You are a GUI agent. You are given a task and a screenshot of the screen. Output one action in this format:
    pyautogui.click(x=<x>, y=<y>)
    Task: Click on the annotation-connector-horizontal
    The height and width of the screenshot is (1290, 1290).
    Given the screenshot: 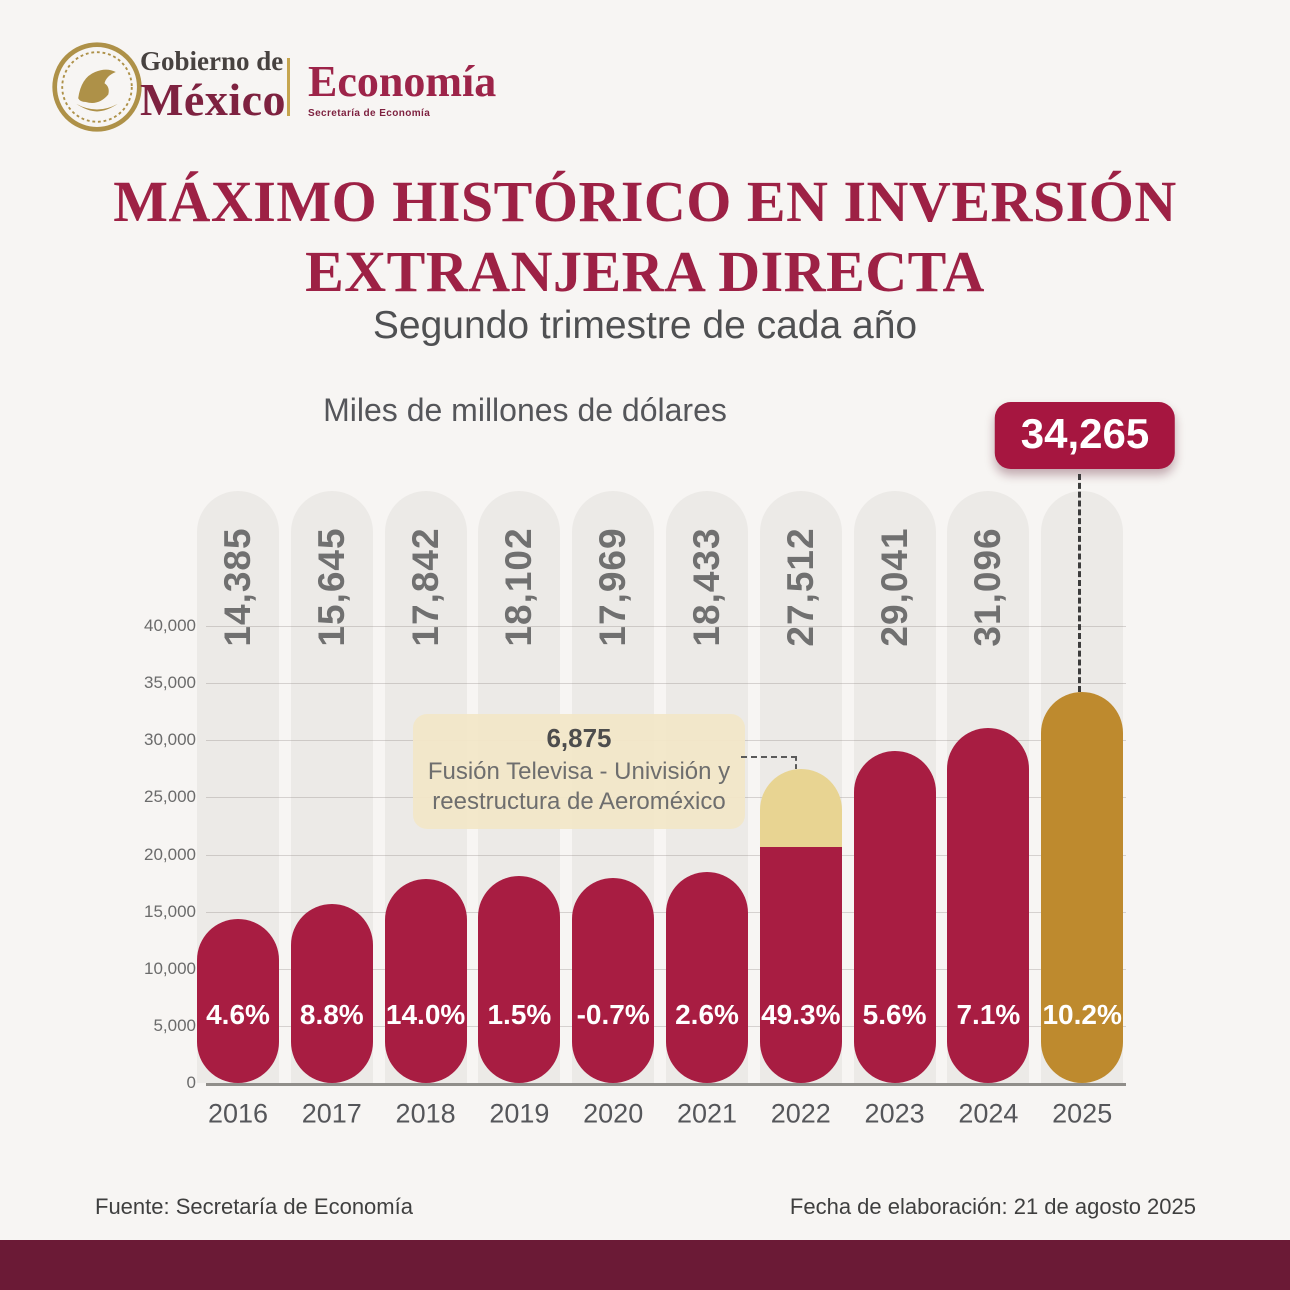 What is the action you would take?
    pyautogui.click(x=769, y=757)
    